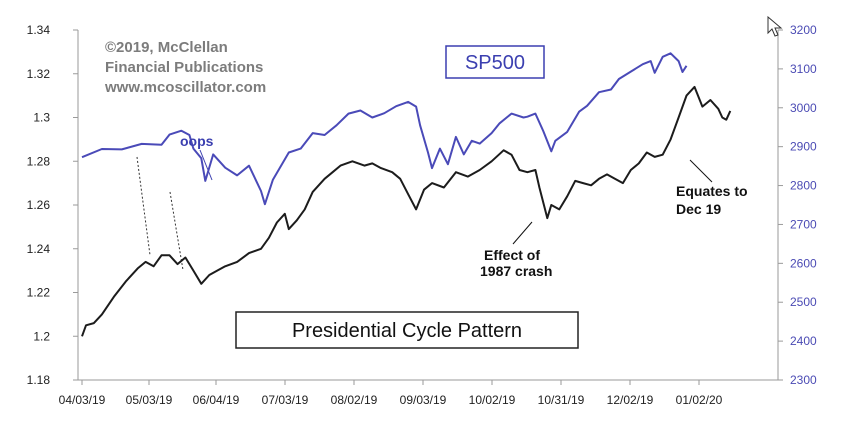 The image size is (850, 427). Describe the element at coordinates (166, 47) in the screenshot. I see `credit-line-1: ©2019, McClellan` at that location.